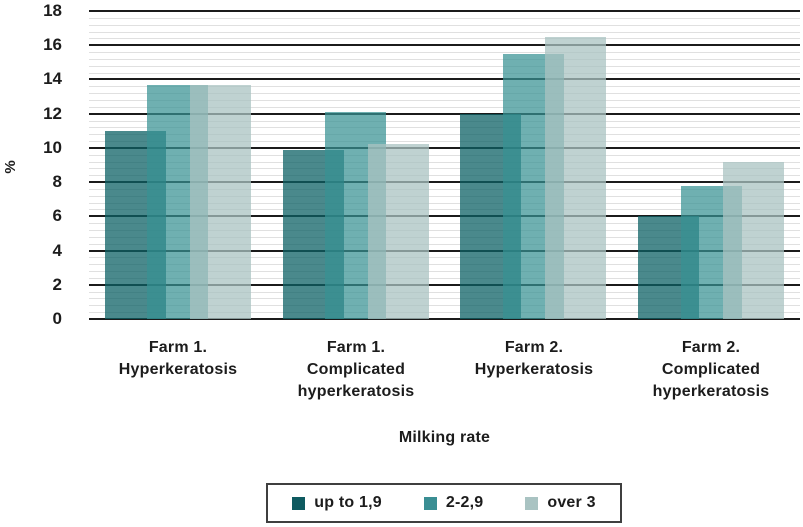 The height and width of the screenshot is (527, 803). Describe the element at coordinates (178, 359) in the screenshot. I see `x-category-label: Farm 1. Hyperkeratosis` at that location.